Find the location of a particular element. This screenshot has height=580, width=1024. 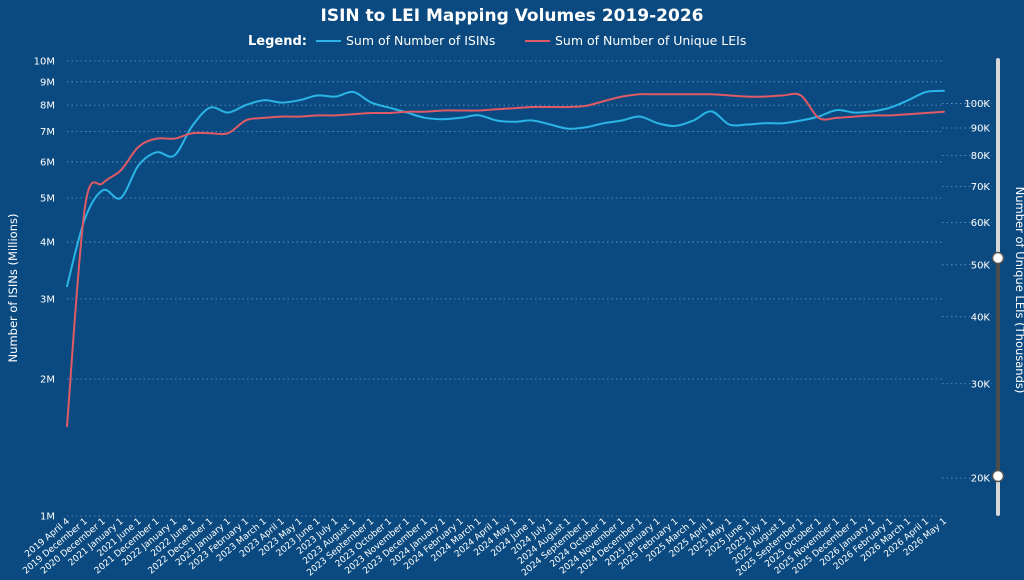

left-tick-label: 8M is located at coordinates (47, 106).